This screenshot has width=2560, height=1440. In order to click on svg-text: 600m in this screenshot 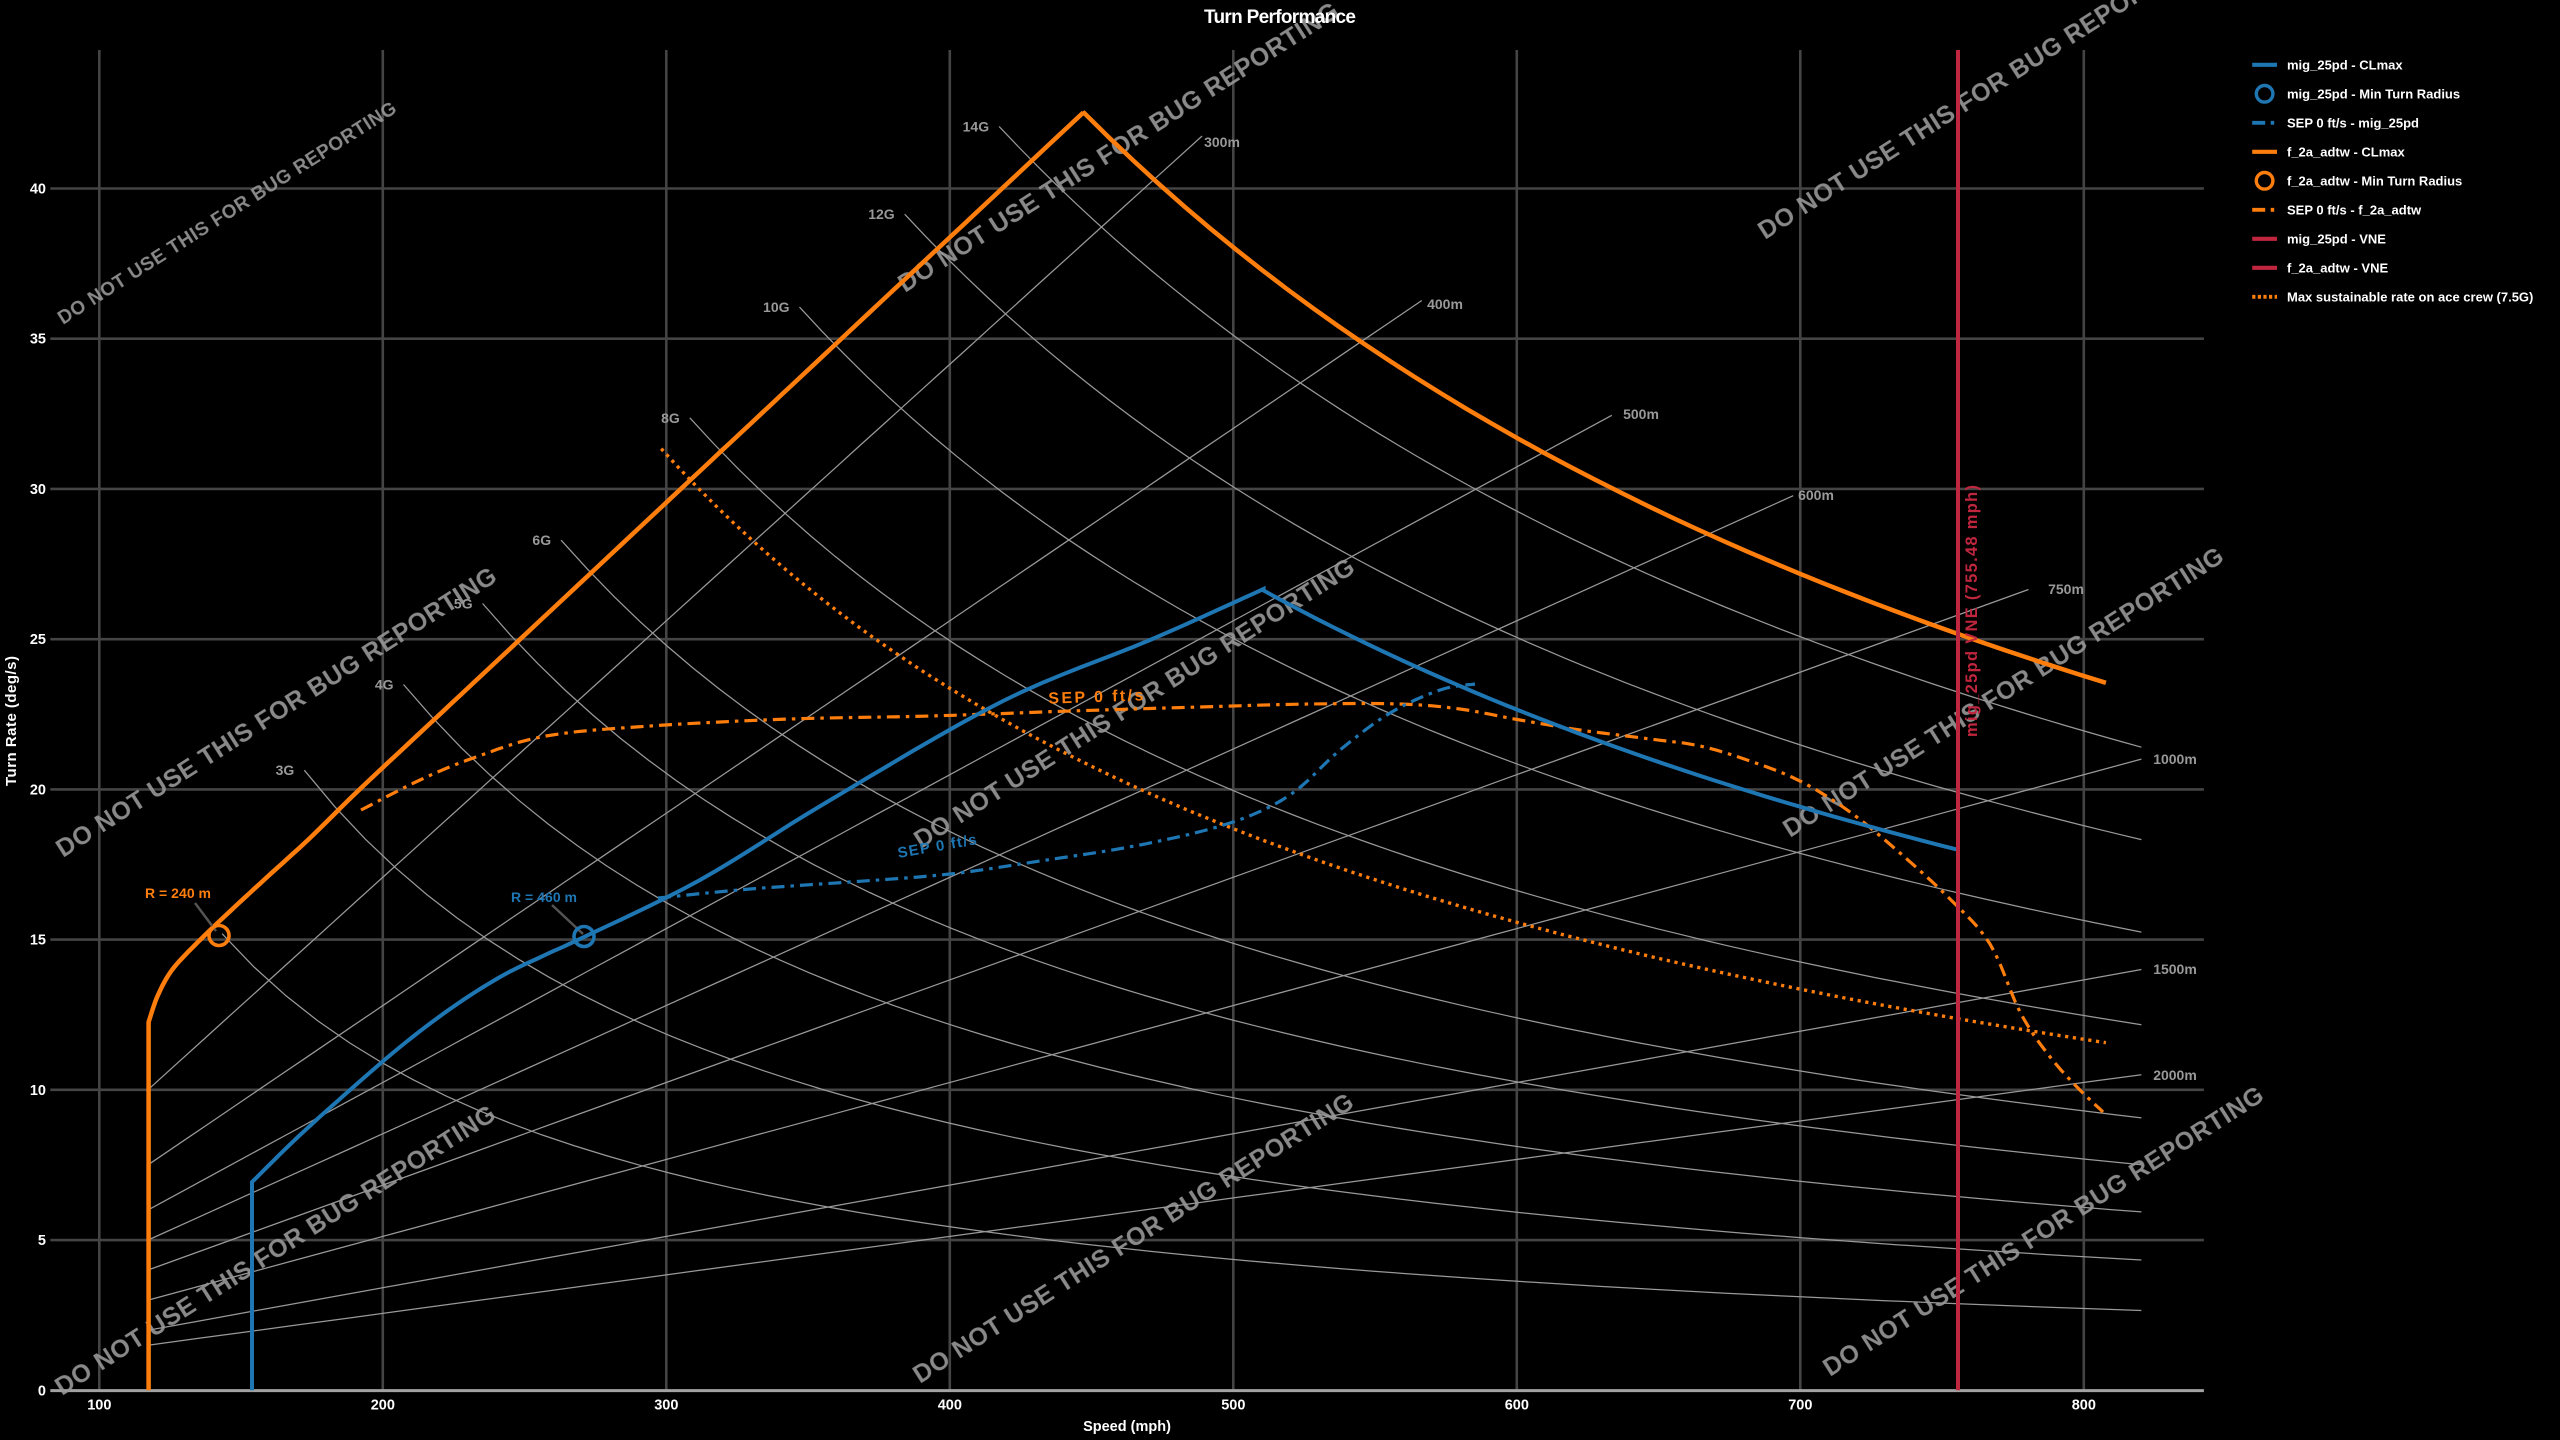, I will do `click(1816, 495)`.